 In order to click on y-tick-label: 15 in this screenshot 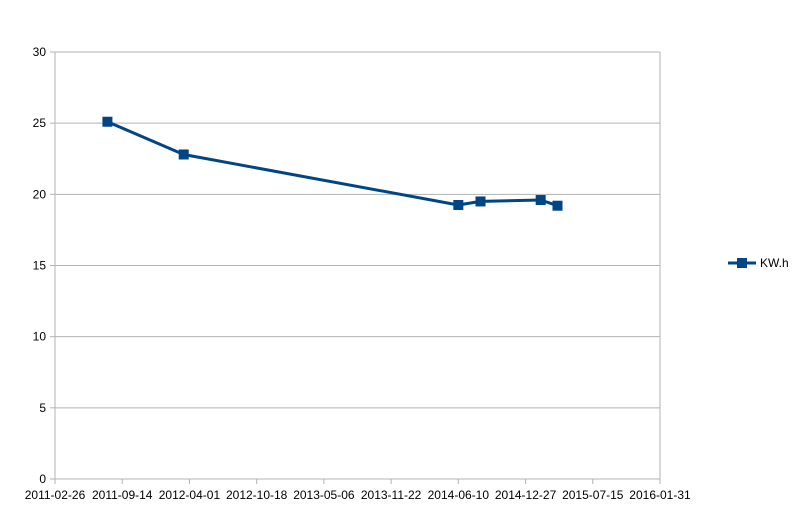, I will do `click(40, 266)`.